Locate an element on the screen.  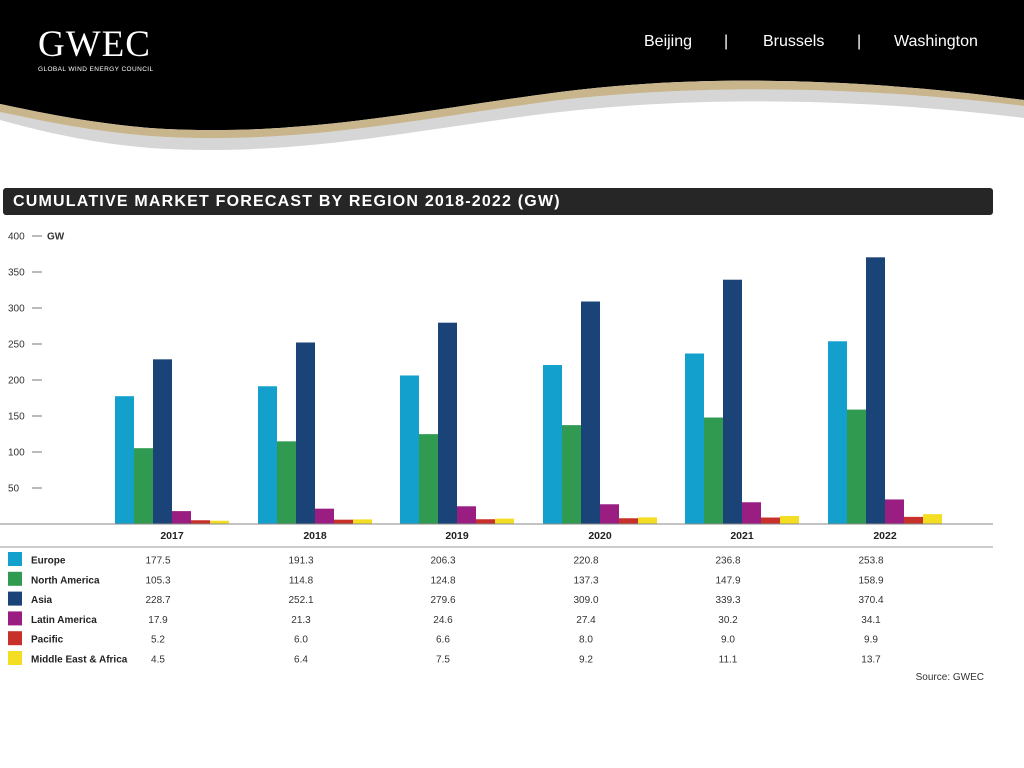
y-tick-label: 150 is located at coordinates (16, 417).